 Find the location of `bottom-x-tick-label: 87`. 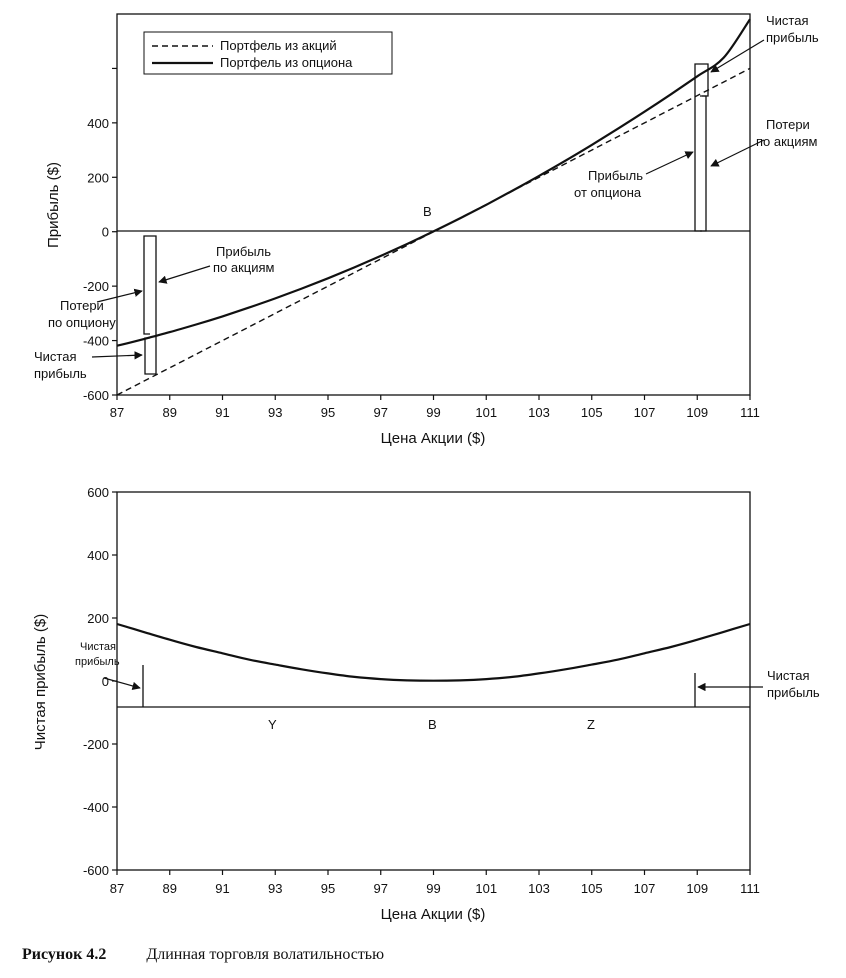

bottom-x-tick-label: 87 is located at coordinates (117, 888).